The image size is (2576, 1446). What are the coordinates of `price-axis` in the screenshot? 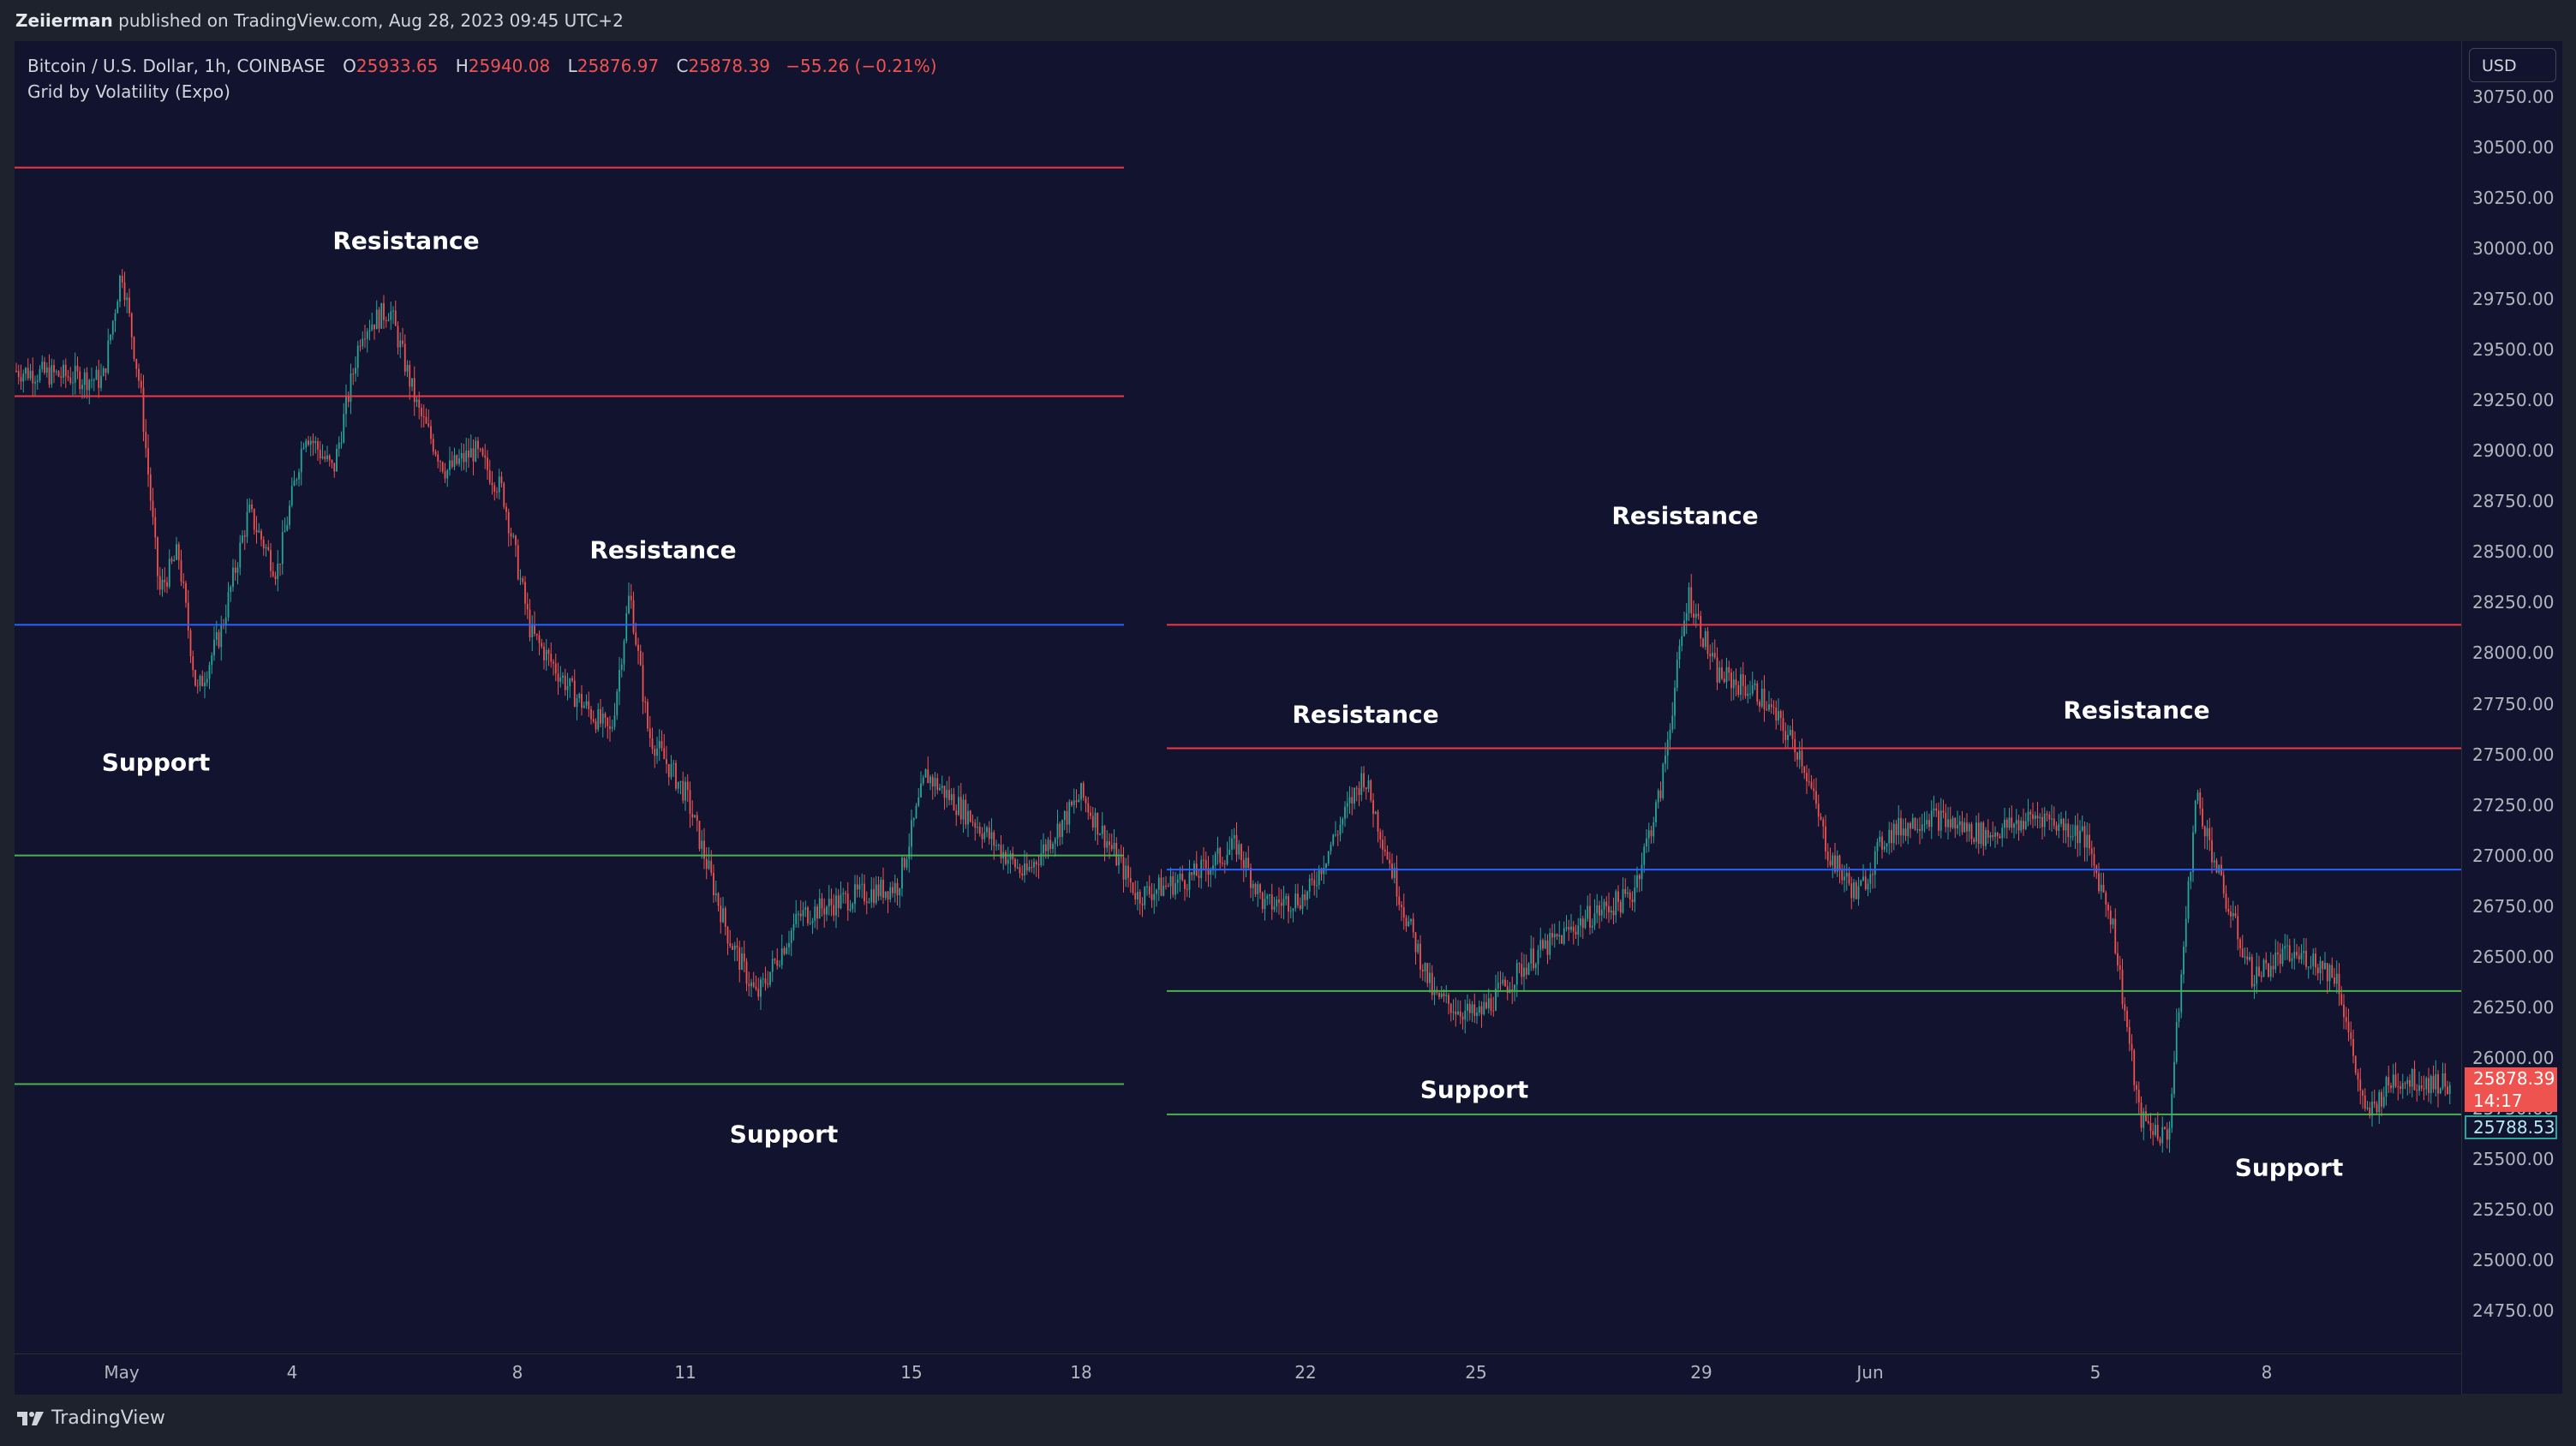 It's located at (2512, 718).